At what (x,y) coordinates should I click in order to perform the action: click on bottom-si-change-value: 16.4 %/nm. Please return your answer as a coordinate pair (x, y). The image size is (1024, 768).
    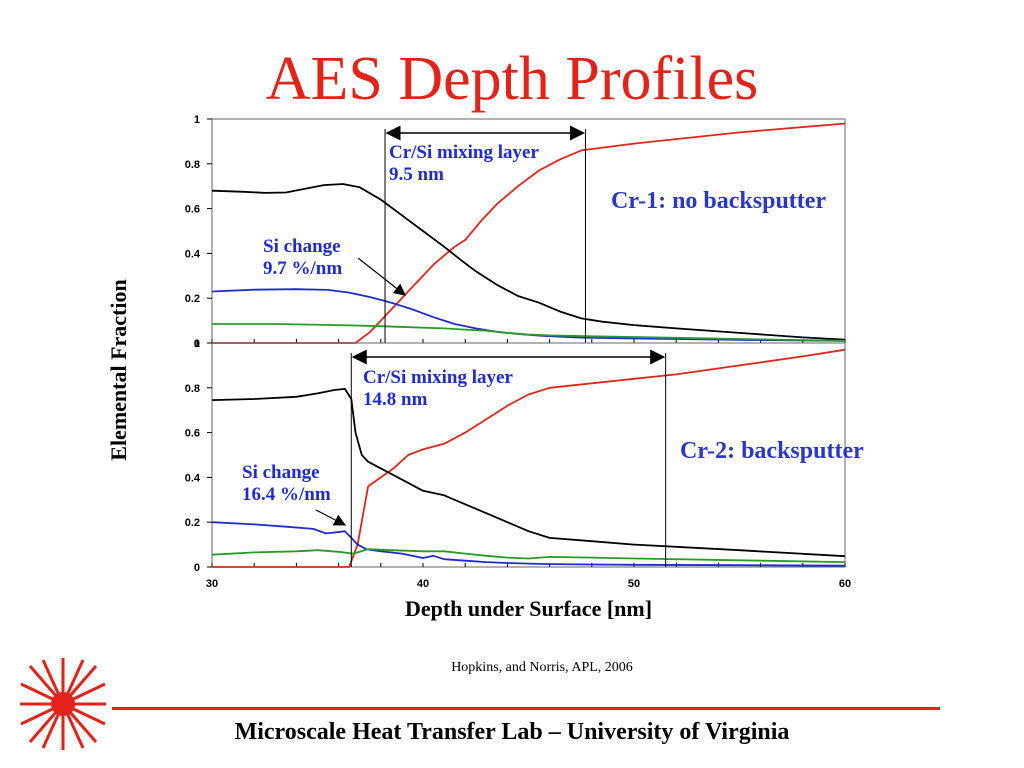
    Looking at the image, I should click on (286, 494).